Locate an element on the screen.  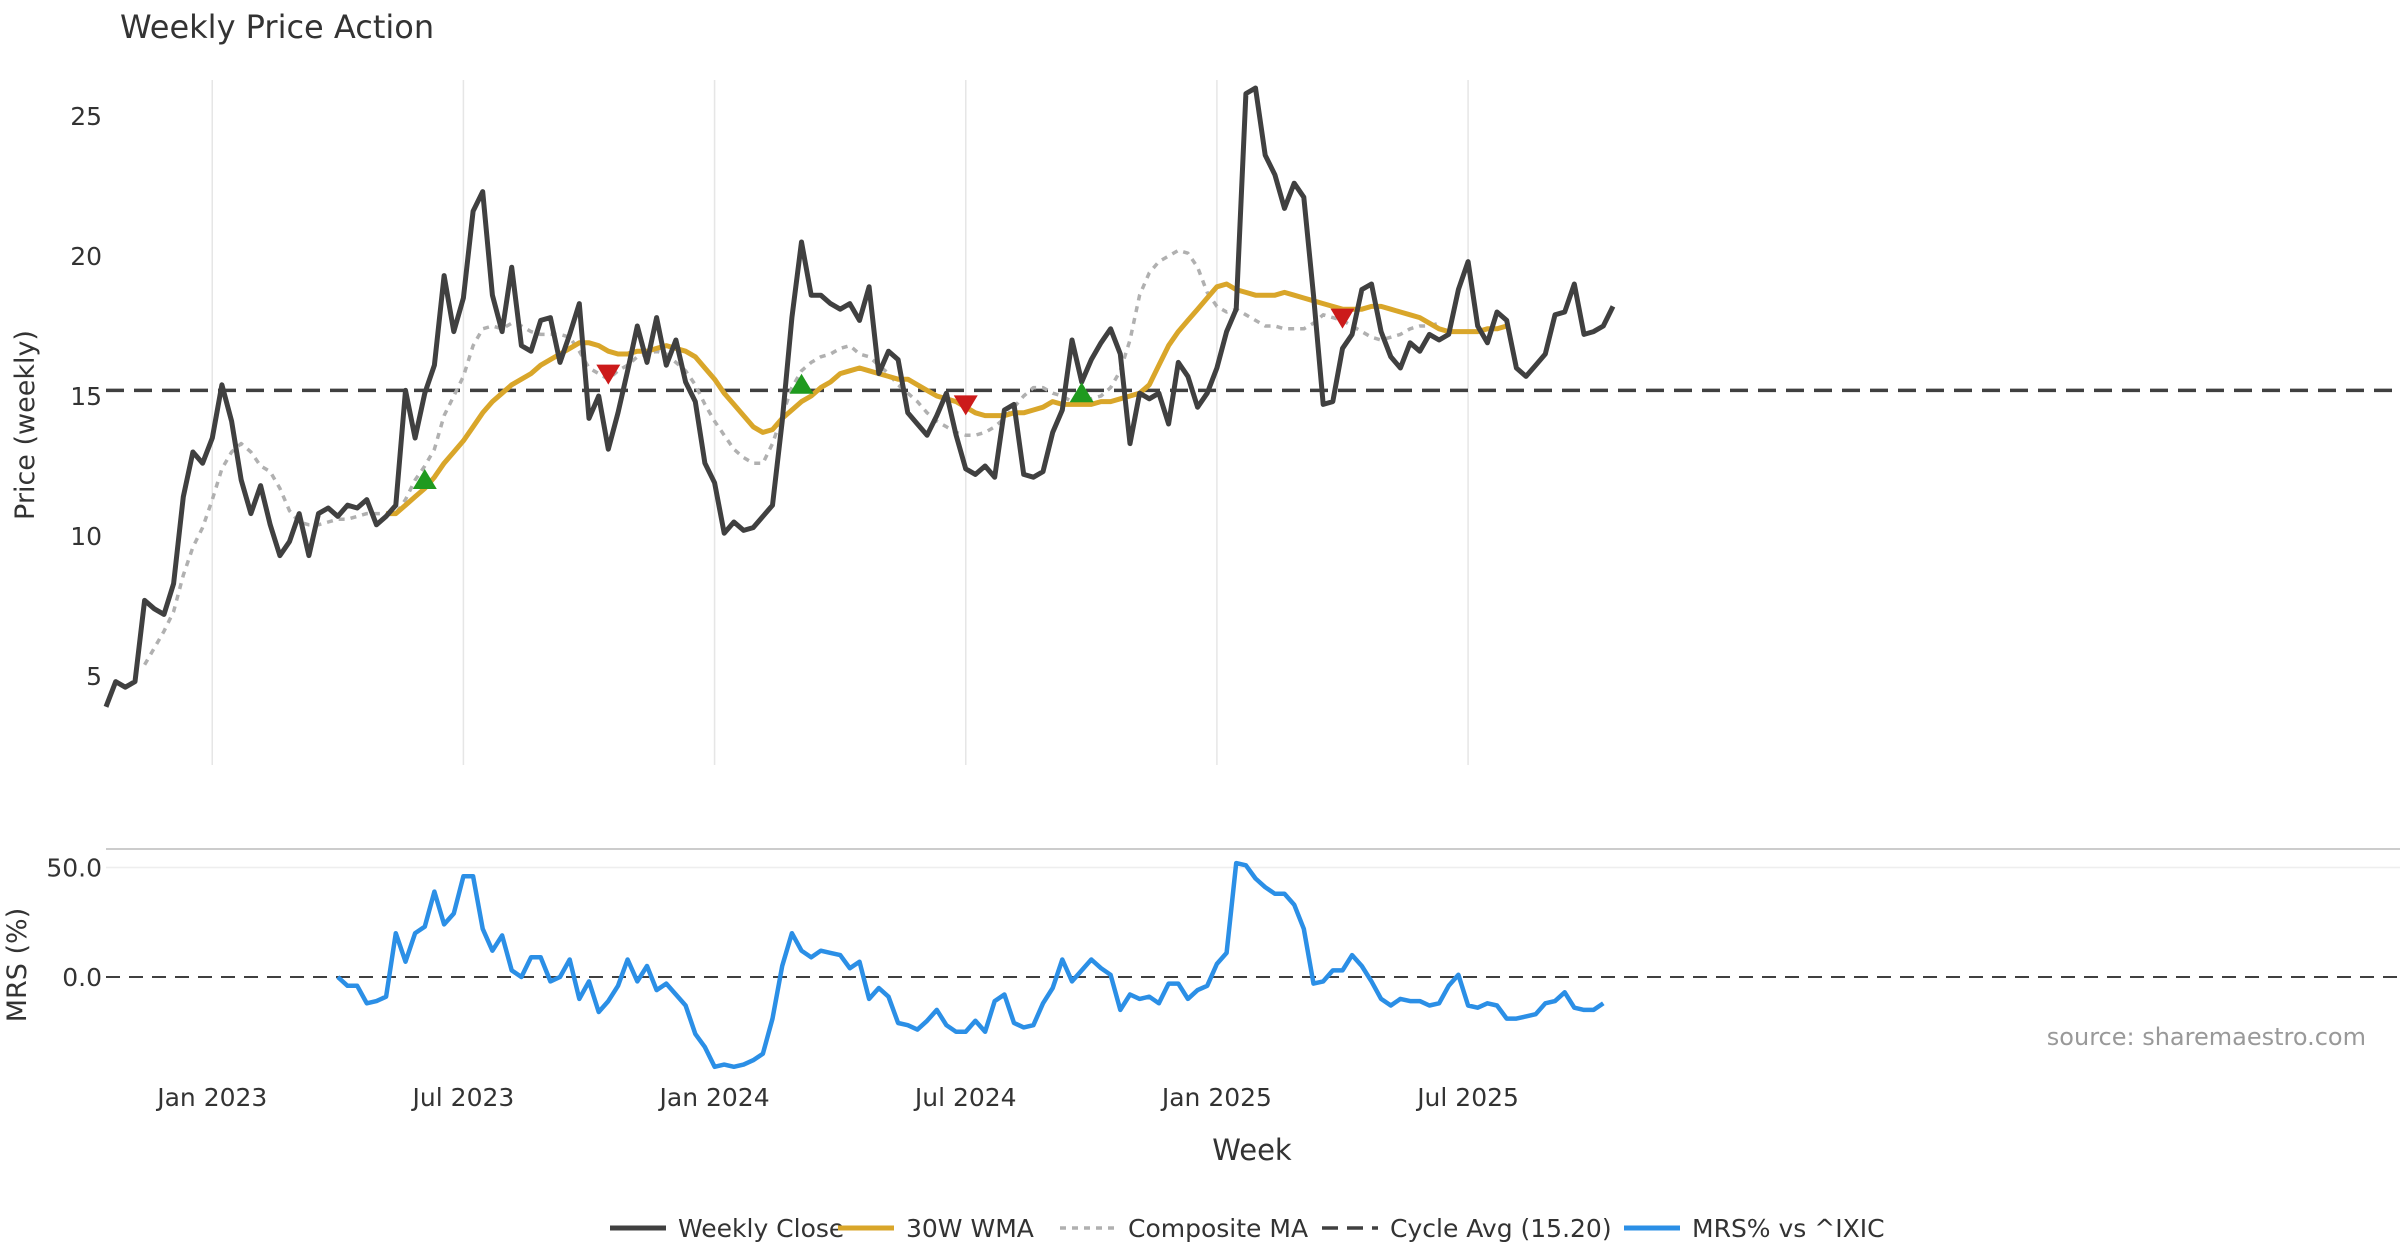
legend-item: Composite MA is located at coordinates (1184, 1228).